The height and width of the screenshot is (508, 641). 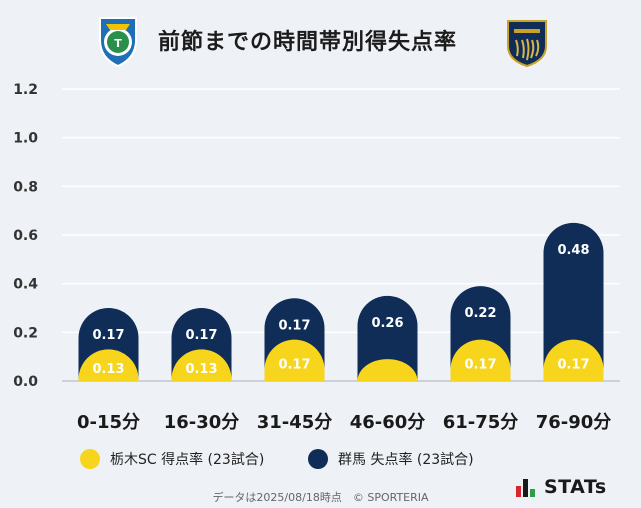 I want to click on y-tick-label: 0.0, so click(x=25, y=382).